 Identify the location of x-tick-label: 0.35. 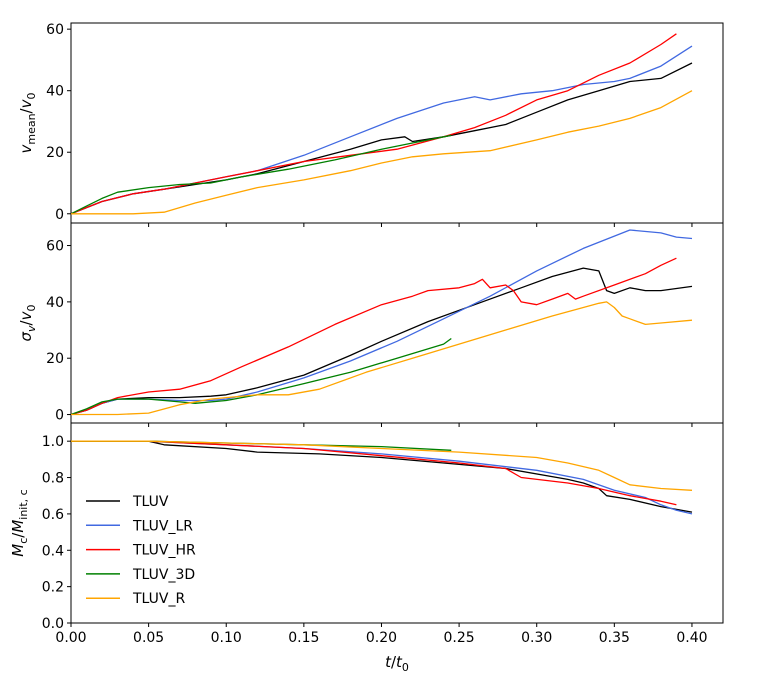
(614, 638).